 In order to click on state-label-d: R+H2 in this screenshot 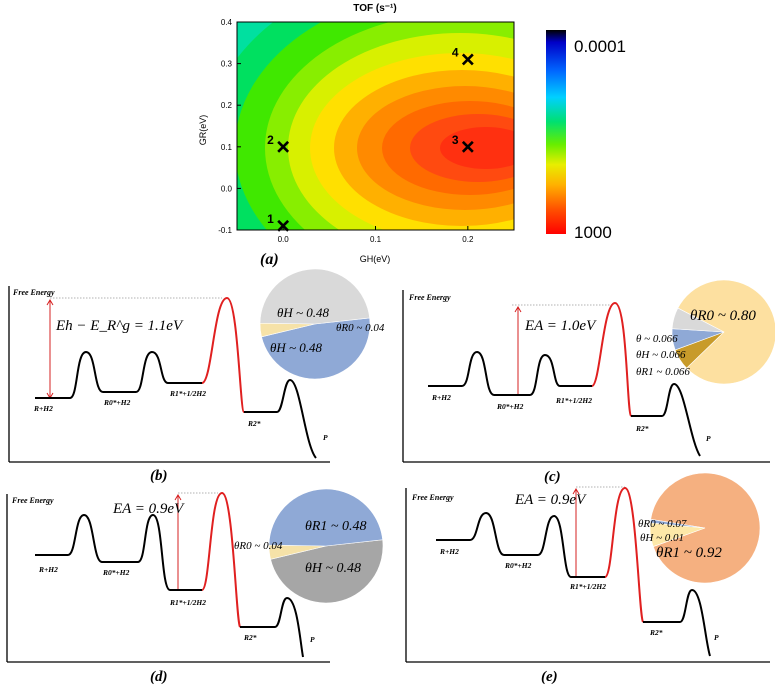, I will do `click(48, 569)`.